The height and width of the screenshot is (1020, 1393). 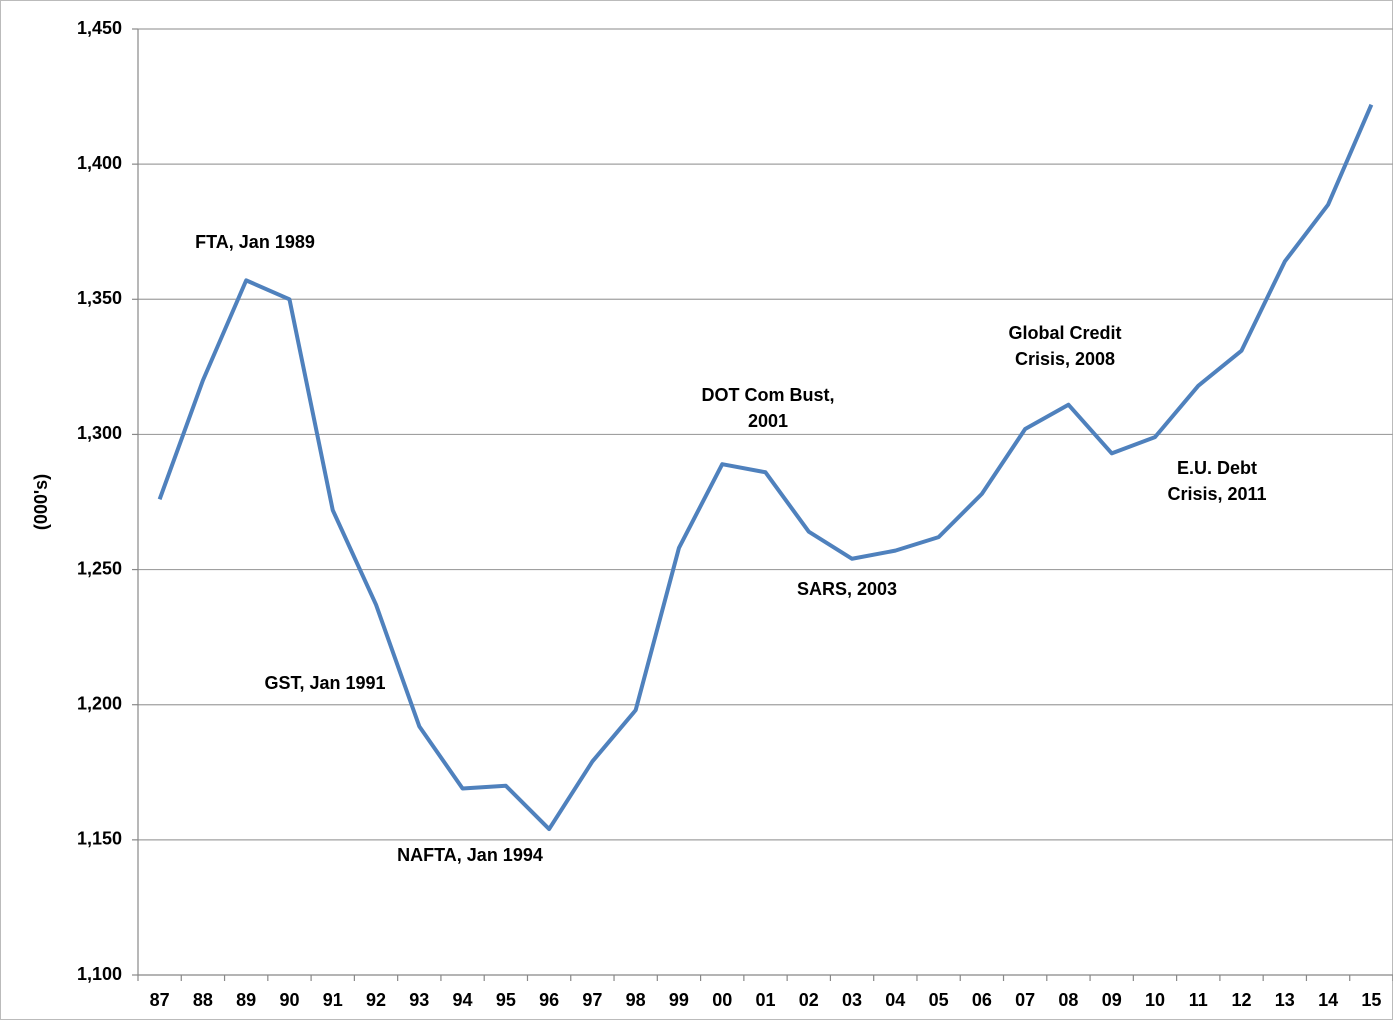 What do you see at coordinates (1328, 1000) in the screenshot?
I see `x-tick-label: 14` at bounding box center [1328, 1000].